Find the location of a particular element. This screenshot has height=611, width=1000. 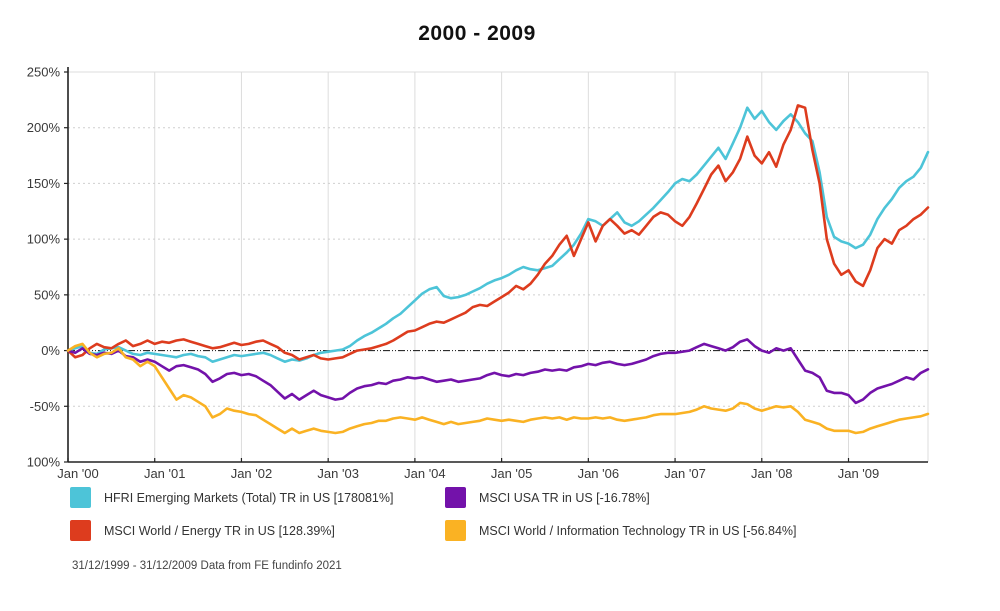

svg-text: Jan '03 is located at coordinates (338, 473).